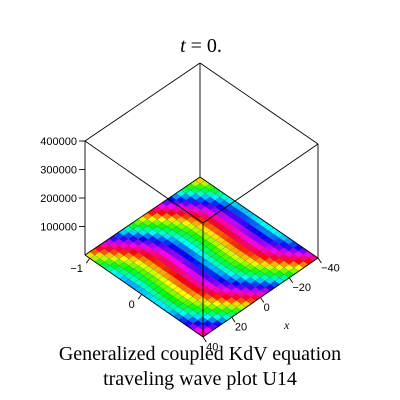 The height and width of the screenshot is (400, 400). I want to click on x-tick-label: −20, so click(301, 288).